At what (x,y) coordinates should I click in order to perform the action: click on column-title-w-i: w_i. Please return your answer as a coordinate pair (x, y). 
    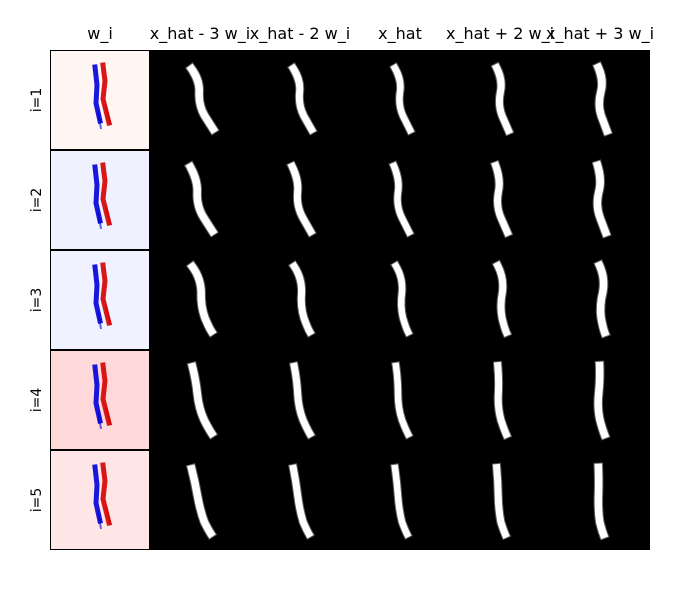
    Looking at the image, I should click on (100, 33).